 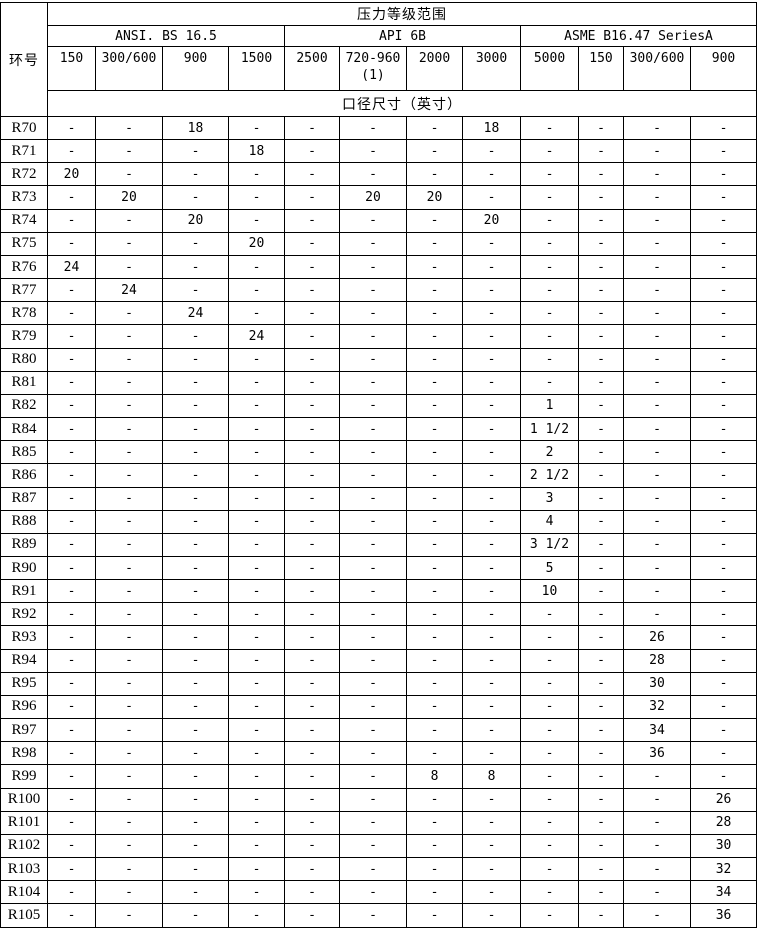 What do you see at coordinates (24, 614) in the screenshot?
I see `ring-number: R92` at bounding box center [24, 614].